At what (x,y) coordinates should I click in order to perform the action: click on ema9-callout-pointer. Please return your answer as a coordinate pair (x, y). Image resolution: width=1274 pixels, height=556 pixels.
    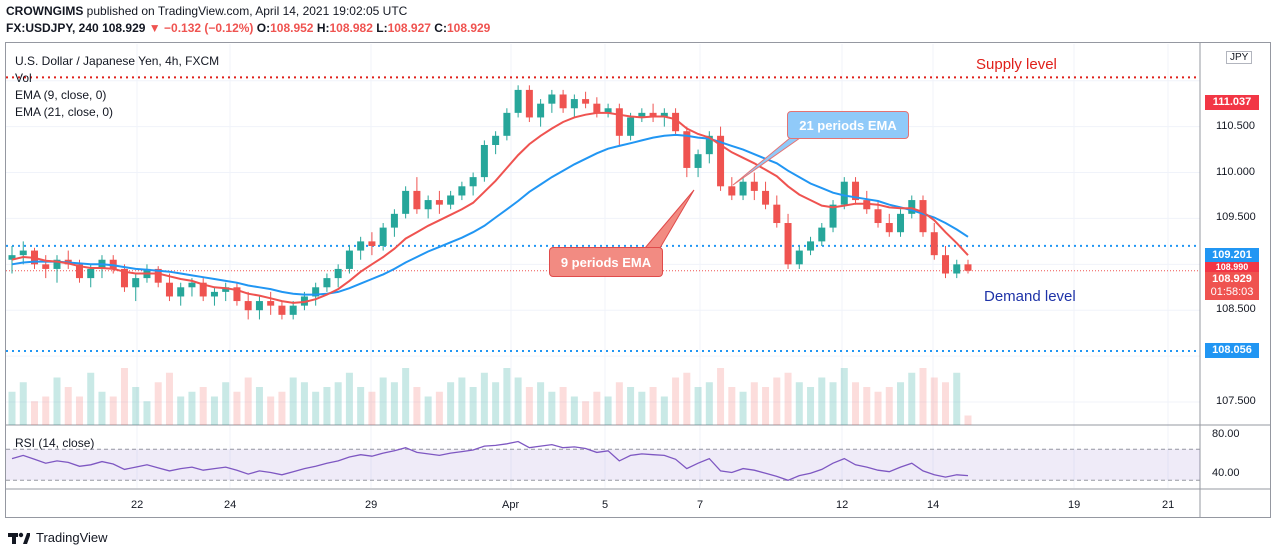
    Looking at the image, I should click on (669, 219).